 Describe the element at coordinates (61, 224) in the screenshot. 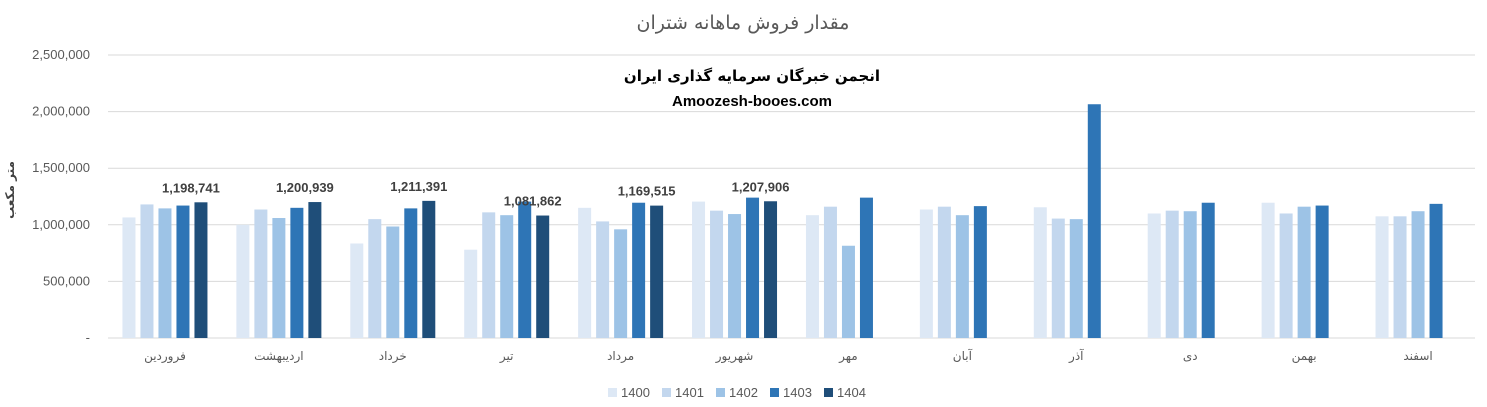

I see `y-tick-label: 1,000,000` at that location.